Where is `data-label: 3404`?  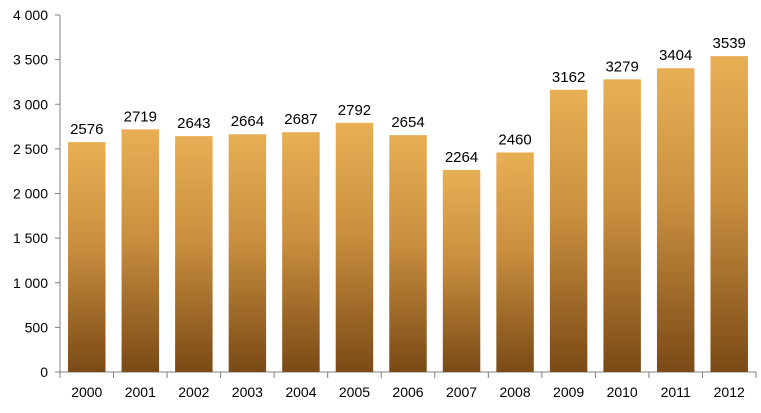
data-label: 3404 is located at coordinates (675, 55).